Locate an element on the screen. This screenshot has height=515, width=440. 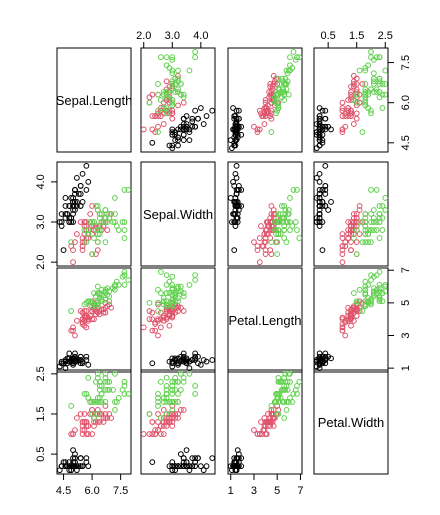
tick-label: 1.5 is located at coordinates (41, 413).